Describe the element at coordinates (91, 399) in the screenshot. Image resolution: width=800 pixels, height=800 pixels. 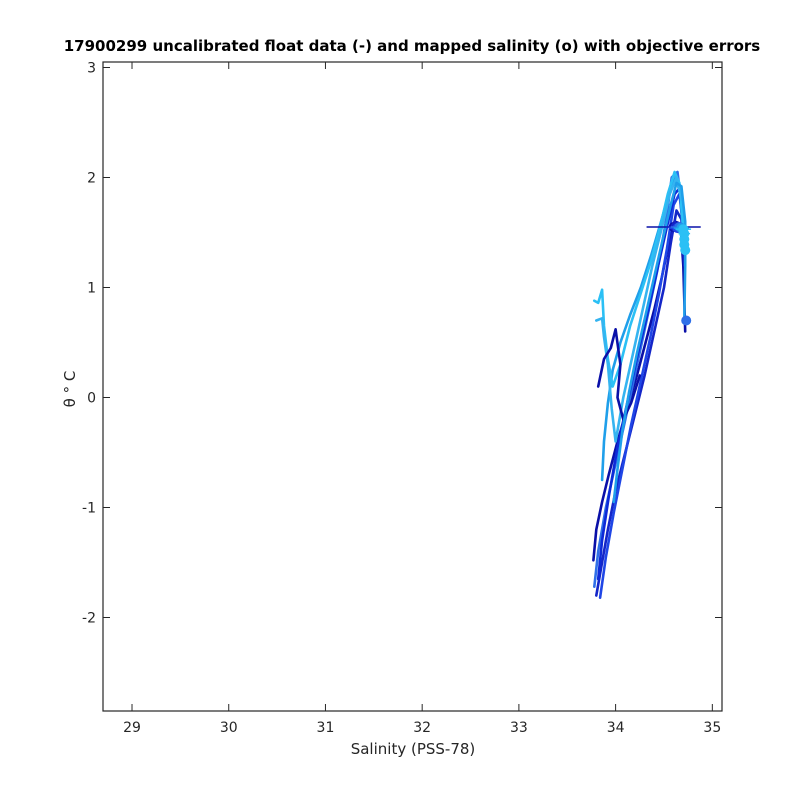
I see `y-tick-label: 0` at that location.